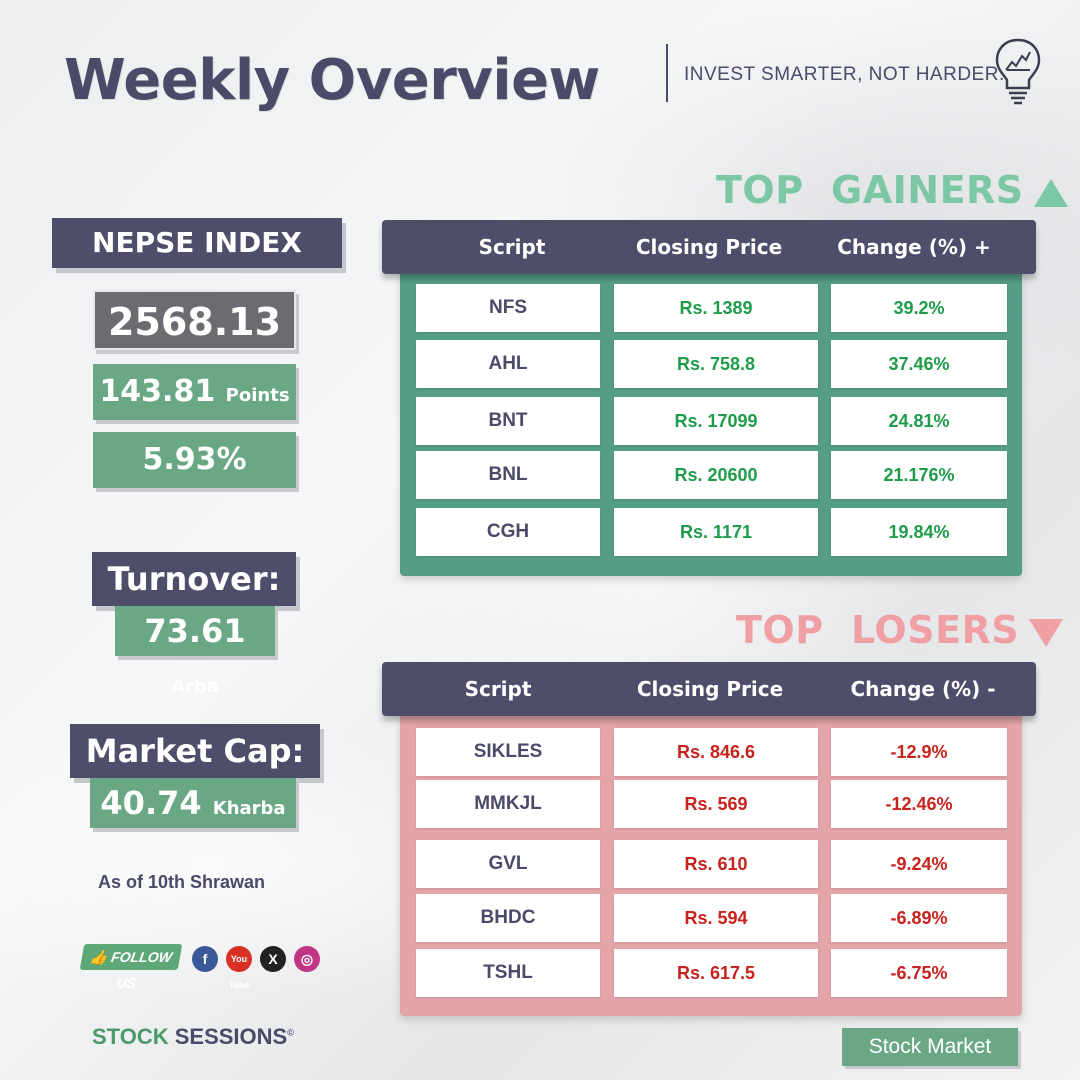 This screenshot has height=1080, width=1080. I want to click on cell-closing-price: Rs. 20600, so click(716, 475).